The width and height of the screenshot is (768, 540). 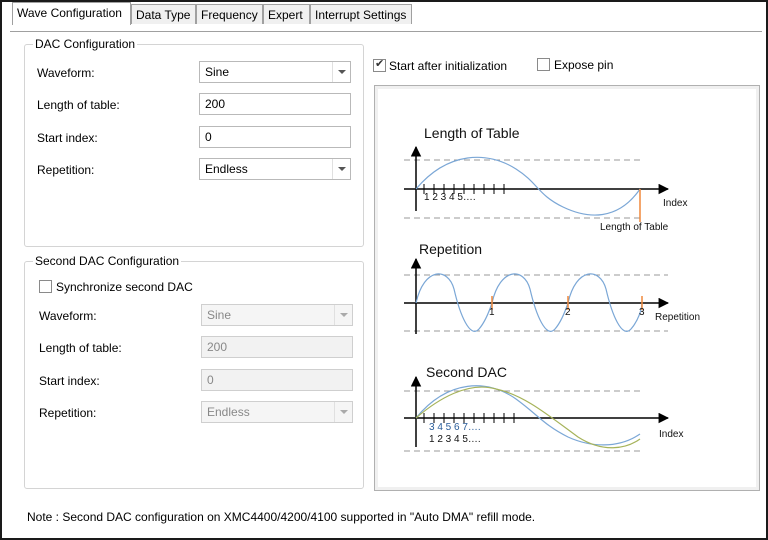 What do you see at coordinates (277, 380) in the screenshot?
I see `second-start-index-input: 0` at bounding box center [277, 380].